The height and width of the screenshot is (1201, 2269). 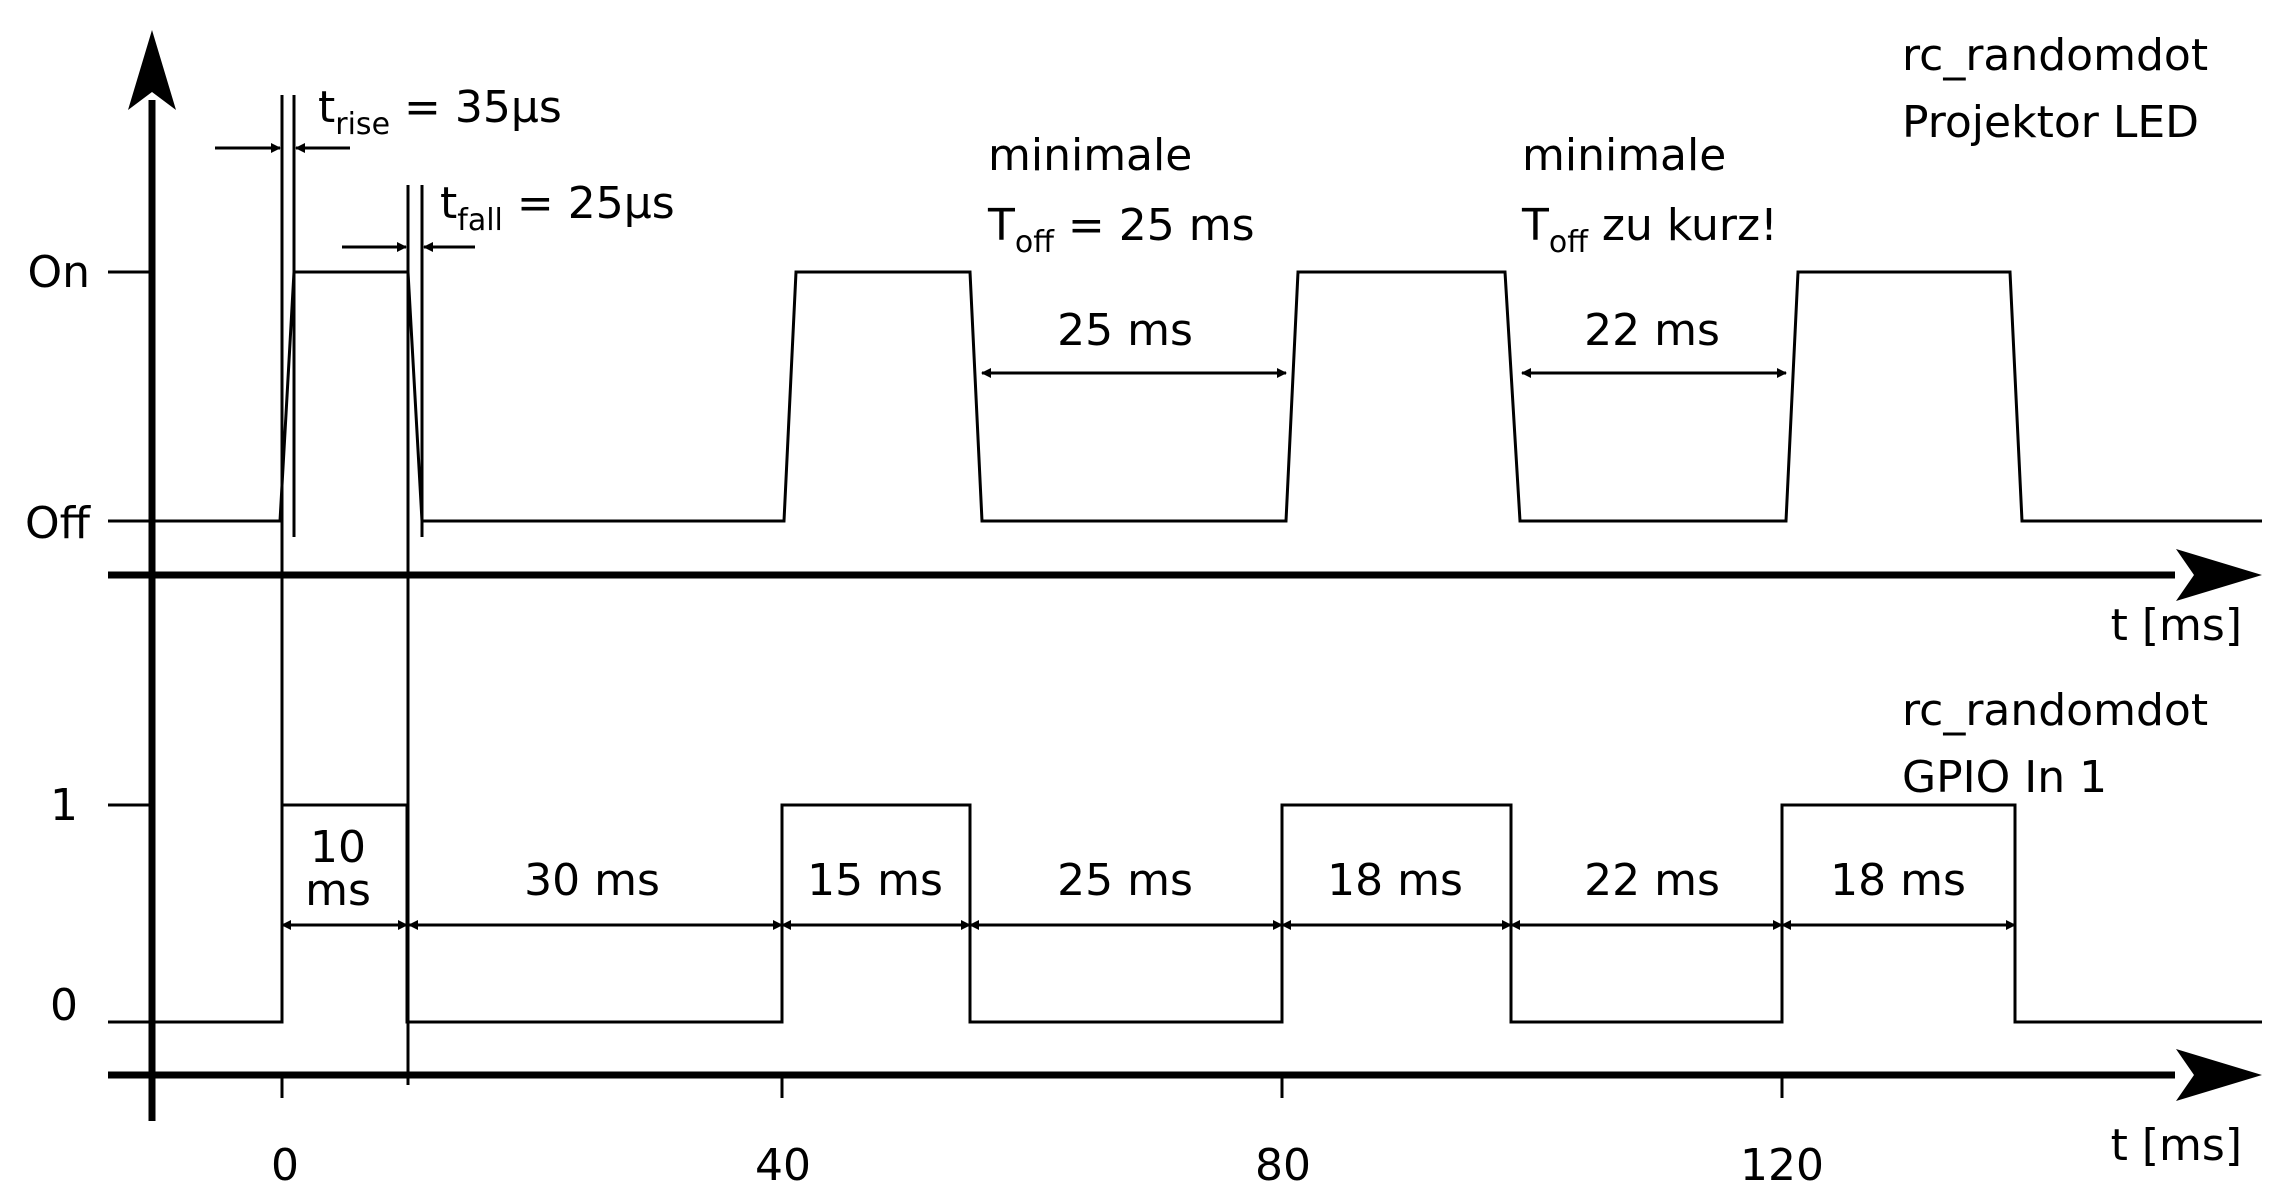 What do you see at coordinates (1395, 880) in the screenshot?
I see `bottom-interval-label-4: 18 ms` at bounding box center [1395, 880].